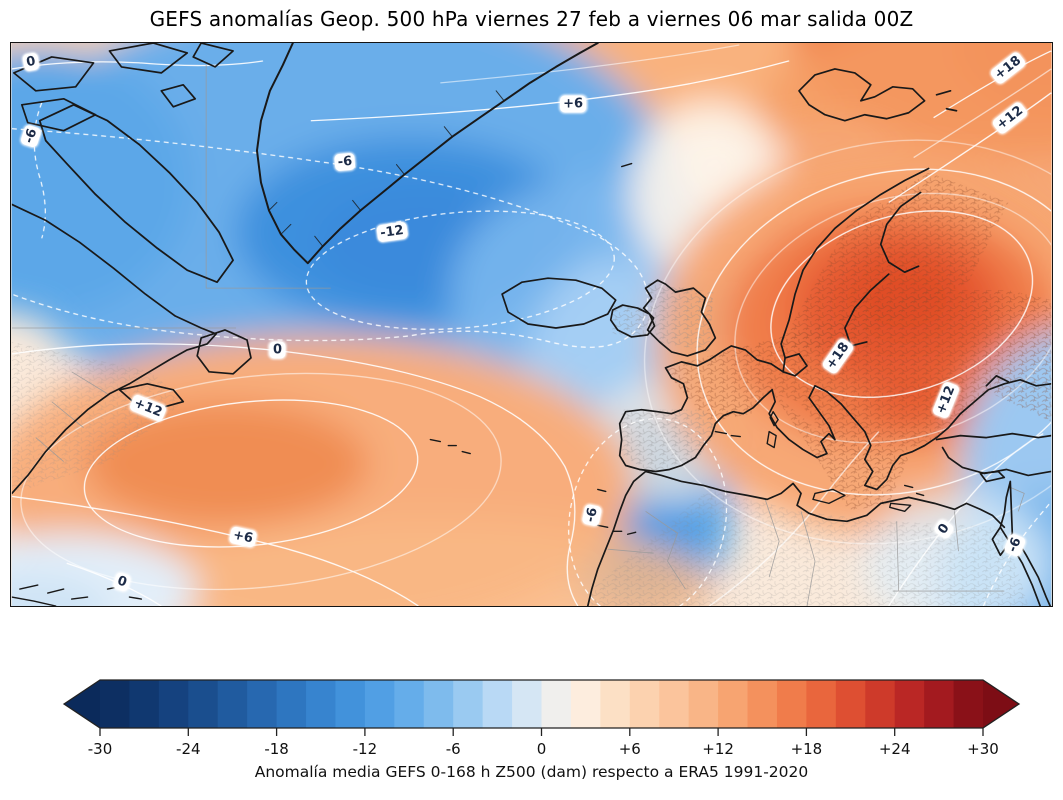  I want to click on colorbar-tick-label: +12, so click(718, 749).